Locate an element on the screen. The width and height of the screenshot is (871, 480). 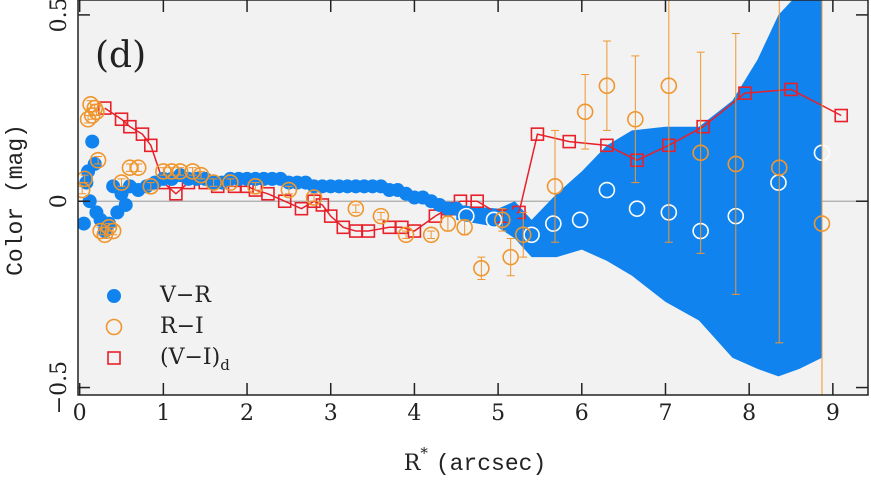
x-tick-label: 9 is located at coordinates (833, 413).